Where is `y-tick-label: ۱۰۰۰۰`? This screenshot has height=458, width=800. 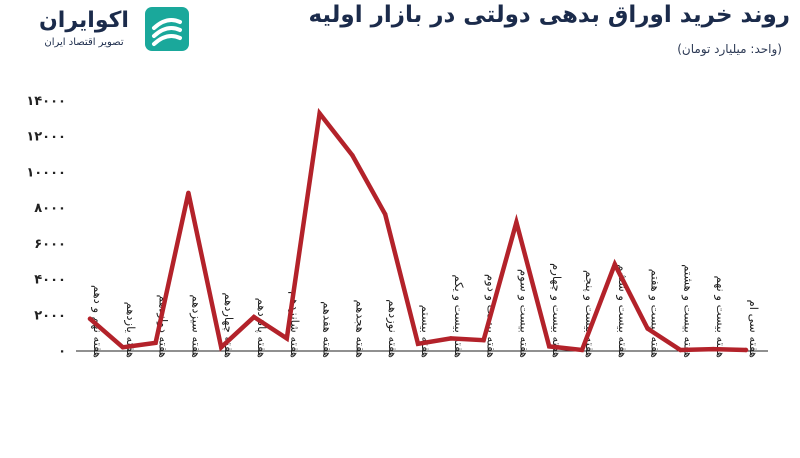 y-tick-label: ۱۰۰۰۰ is located at coordinates (46, 172).